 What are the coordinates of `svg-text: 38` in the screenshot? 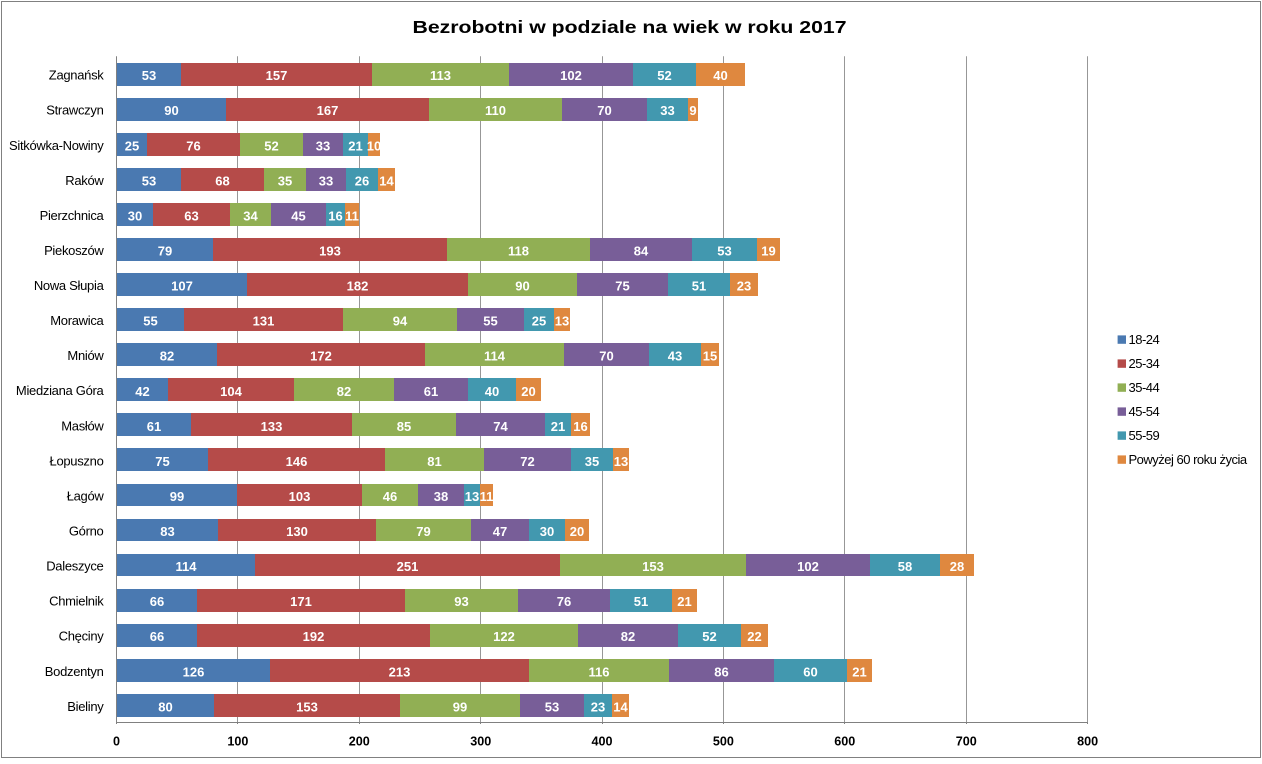 It's located at (441, 496).